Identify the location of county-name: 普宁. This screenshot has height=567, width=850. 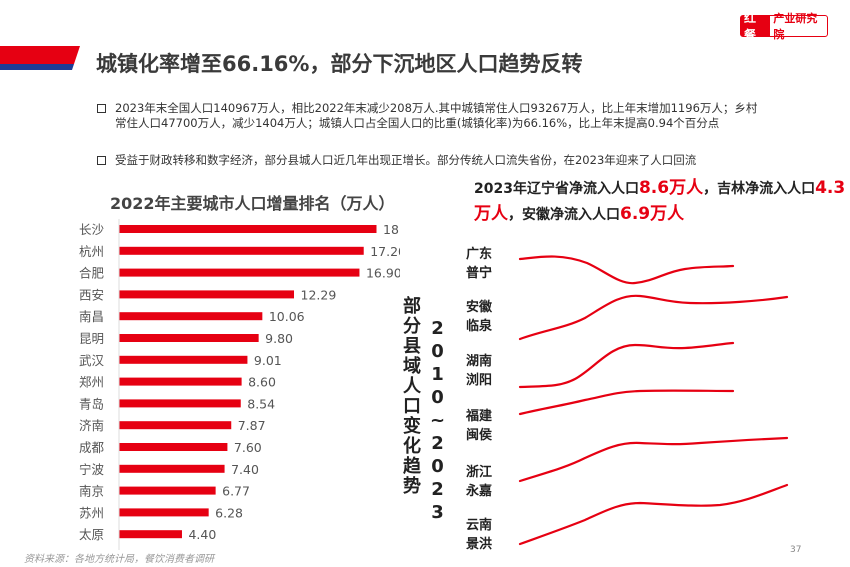
(479, 273).